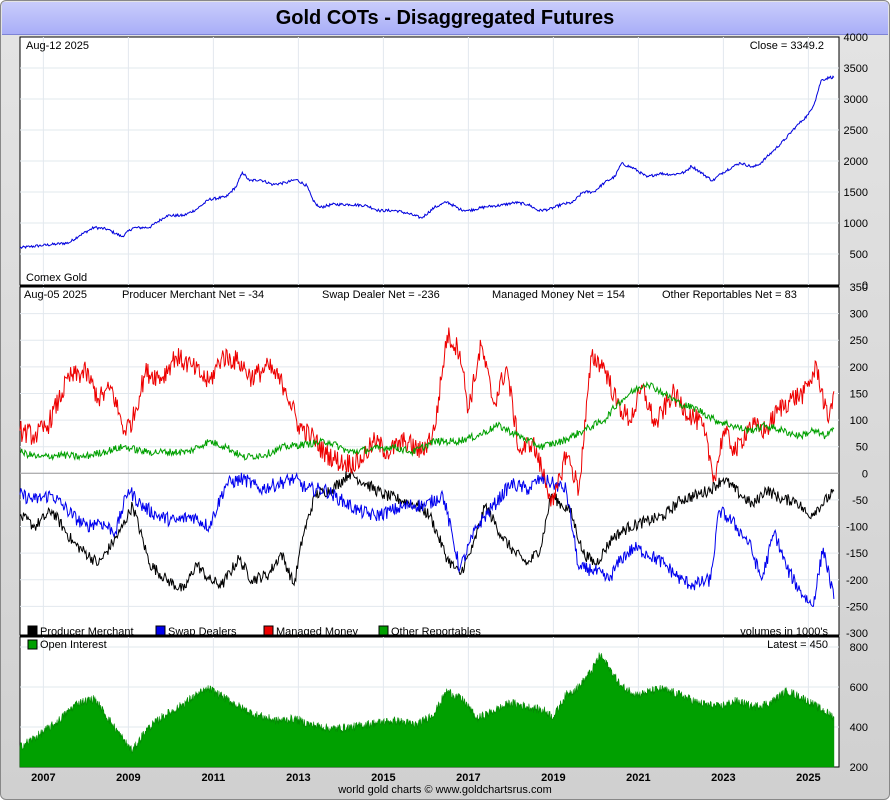 The height and width of the screenshot is (800, 890). What do you see at coordinates (862, 448) in the screenshot?
I see `y-tick-label-cot: 50` at bounding box center [862, 448].